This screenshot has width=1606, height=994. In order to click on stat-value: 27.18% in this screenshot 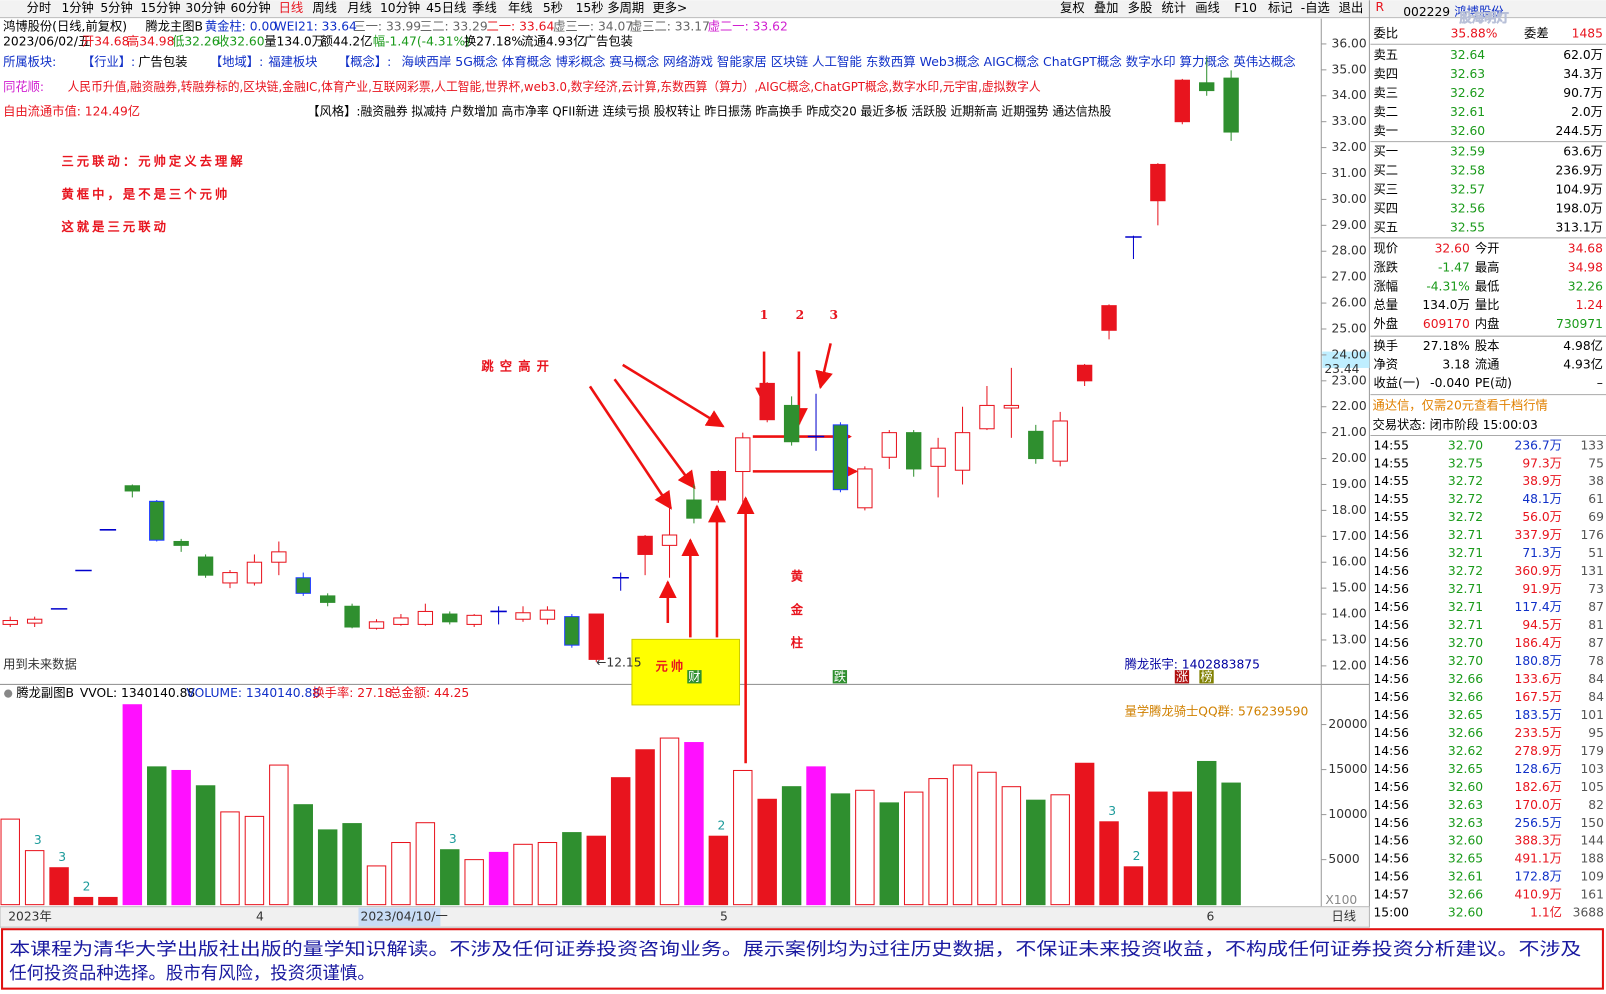, I will do `click(1446, 346)`.